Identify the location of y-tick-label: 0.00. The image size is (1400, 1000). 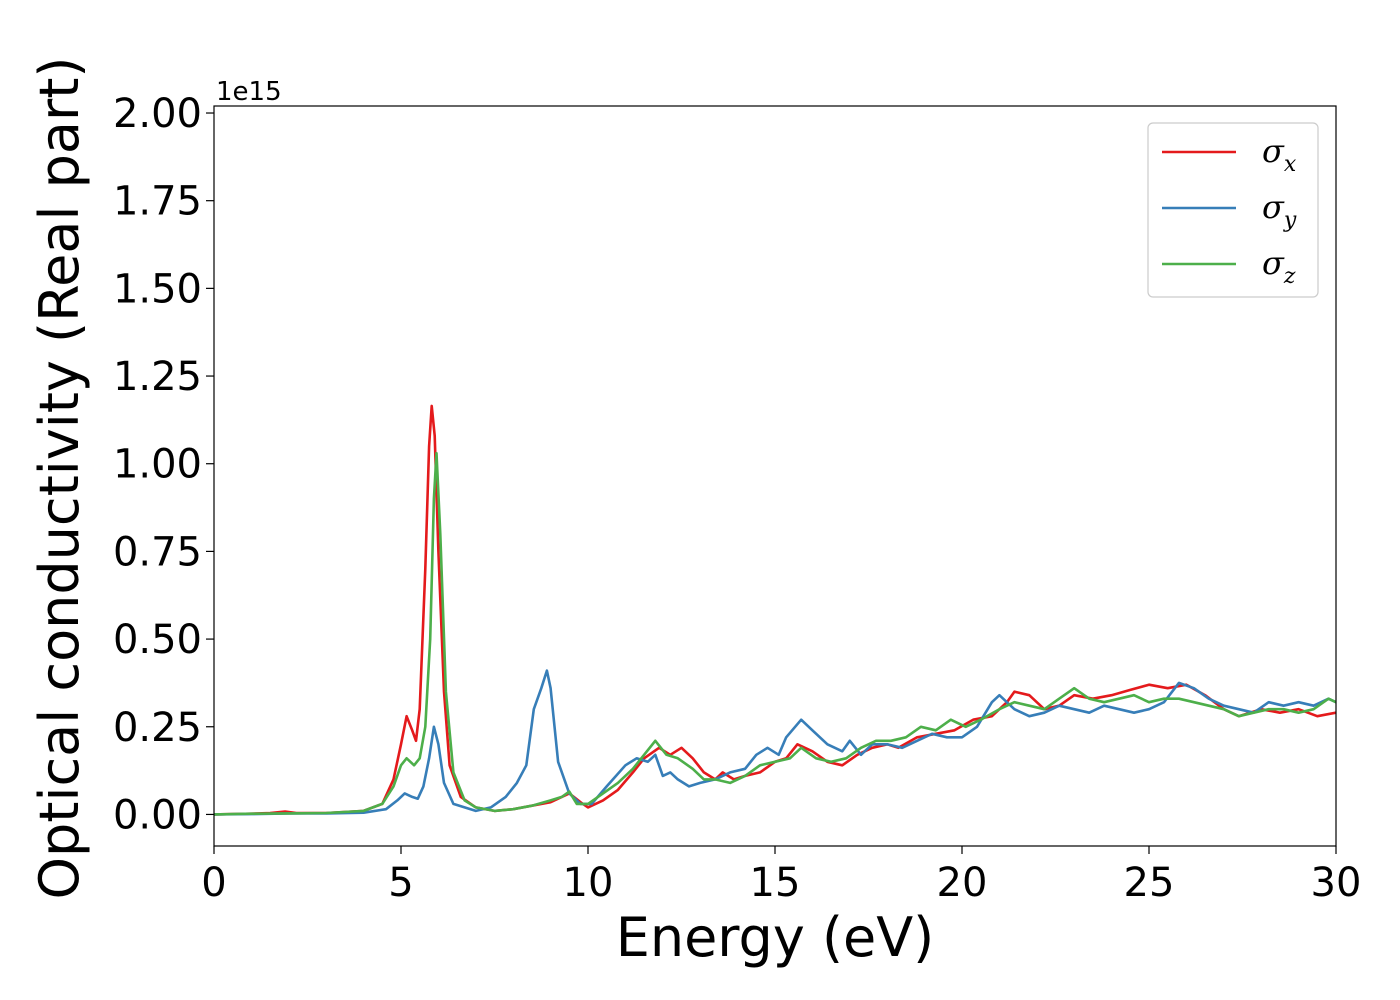
(157, 815).